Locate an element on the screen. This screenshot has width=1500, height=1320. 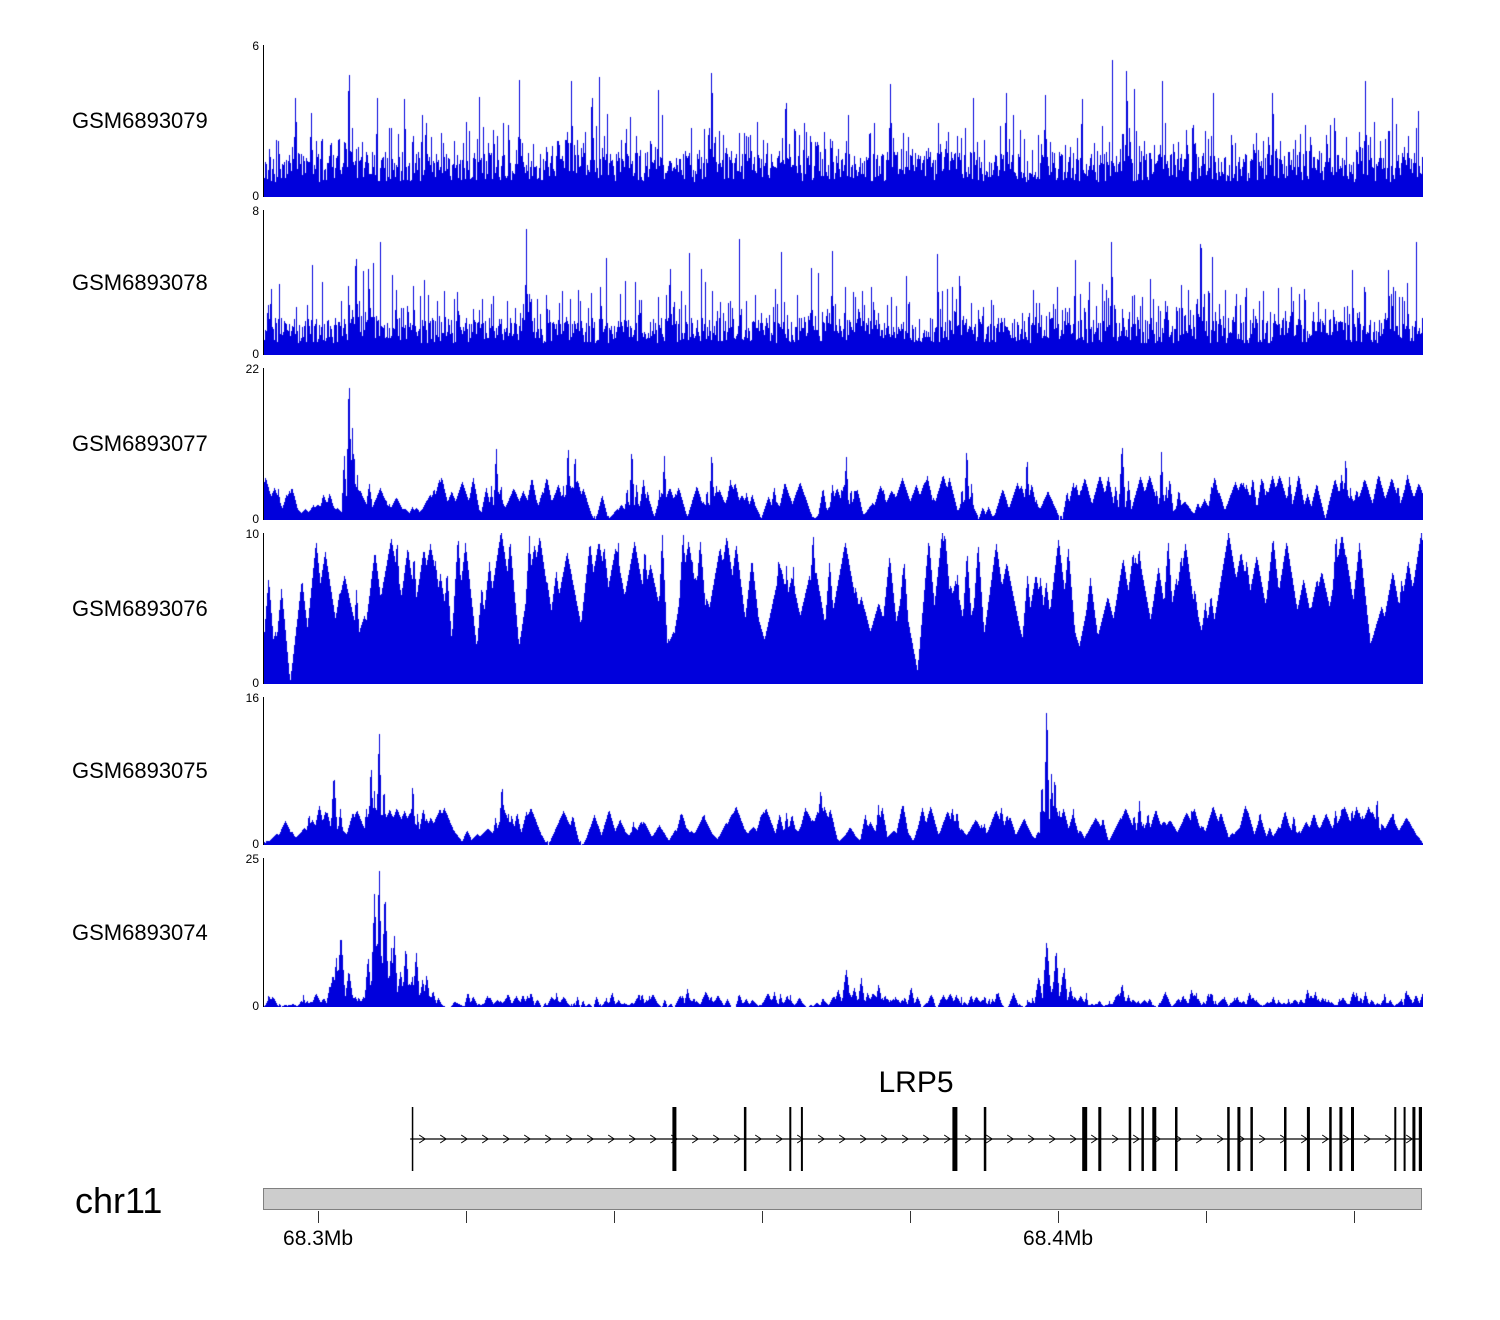
y-axis-max-label: 22 is located at coordinates (252, 369).